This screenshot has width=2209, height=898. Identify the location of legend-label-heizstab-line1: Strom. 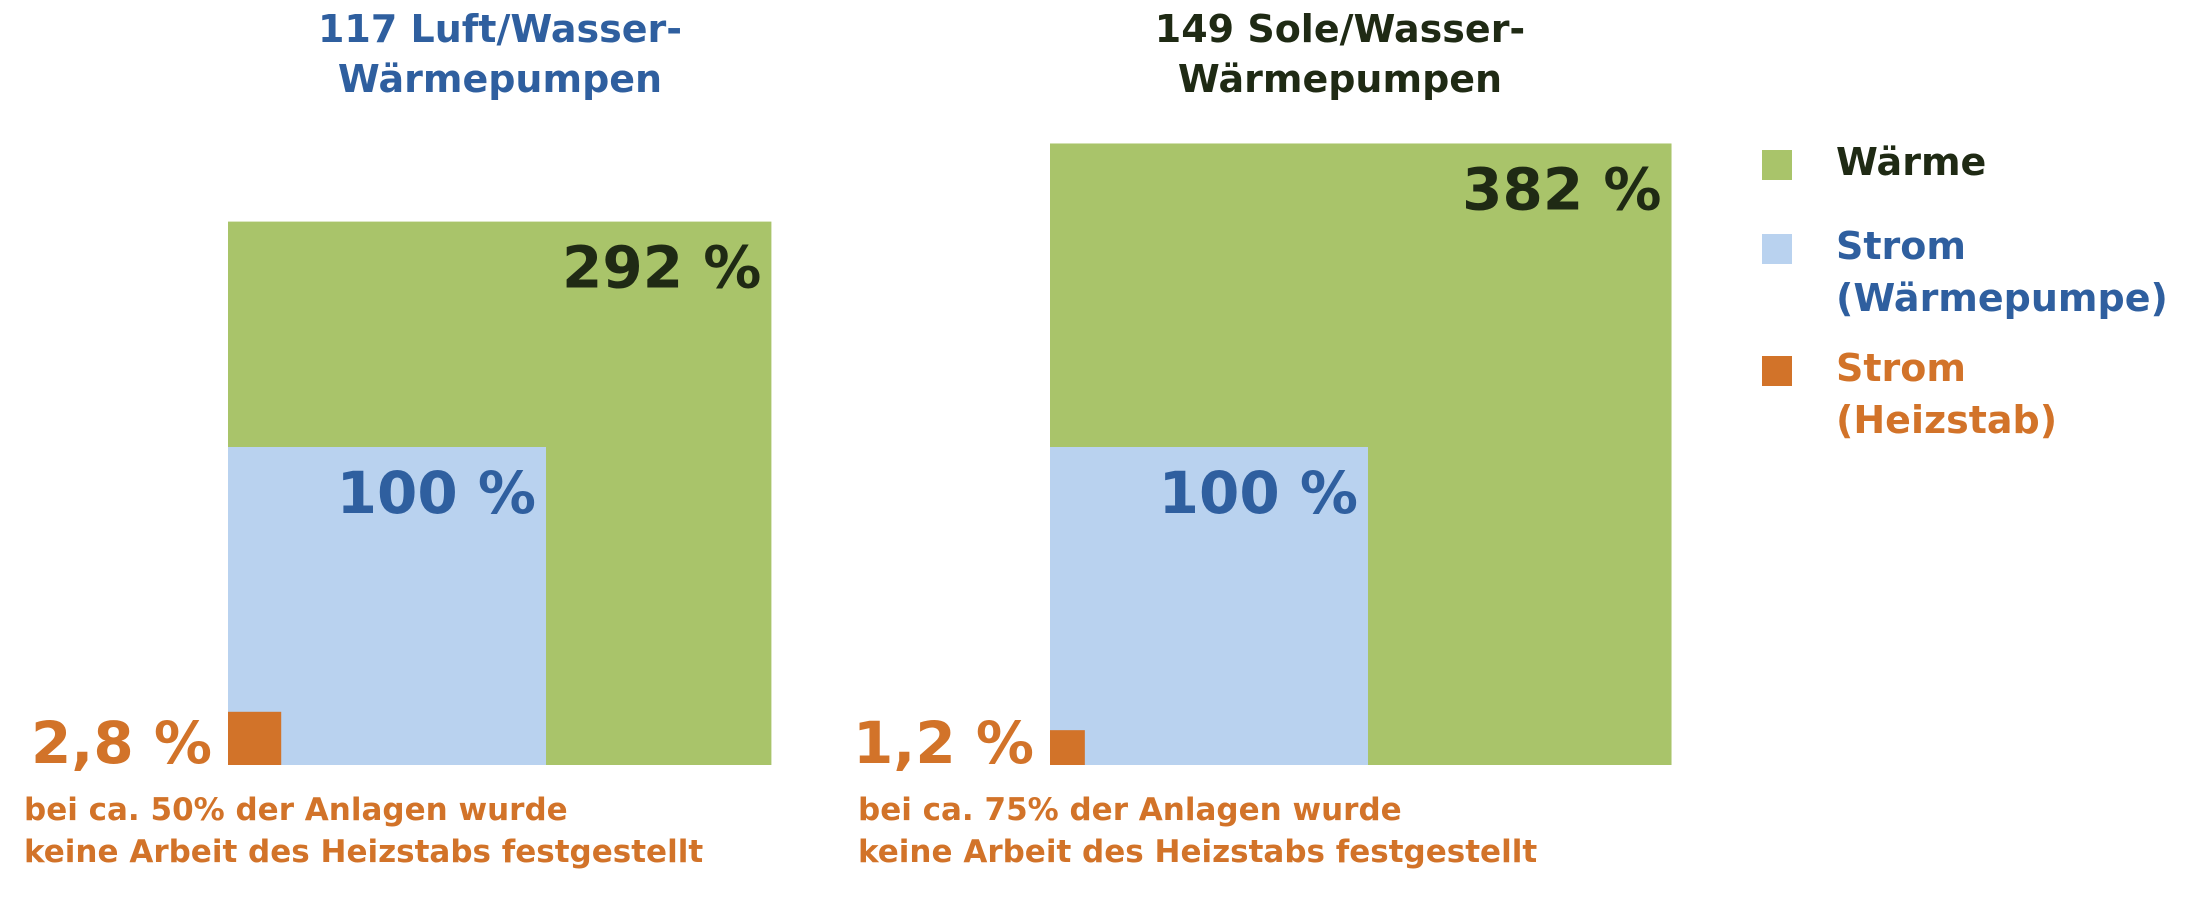
(1901, 368).